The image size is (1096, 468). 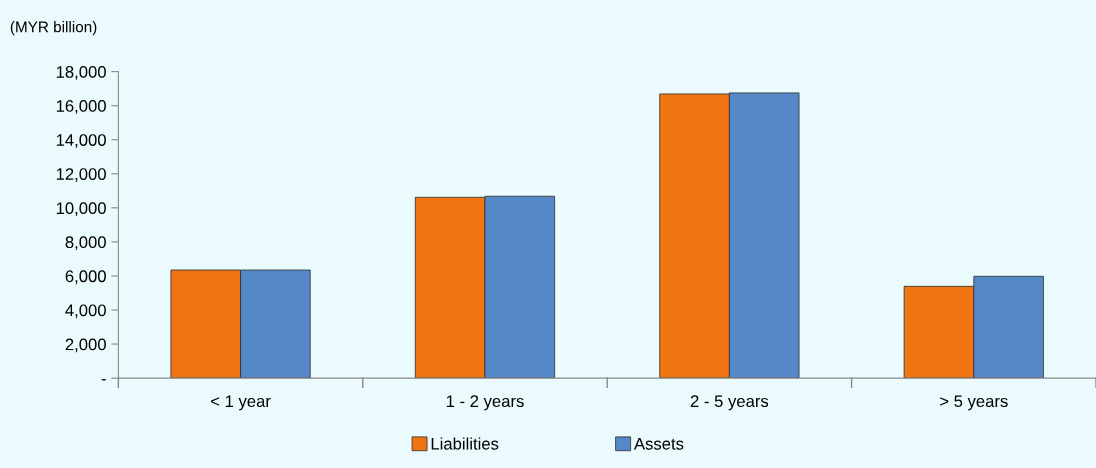 What do you see at coordinates (81, 73) in the screenshot?
I see `y-tick-label: 18,000` at bounding box center [81, 73].